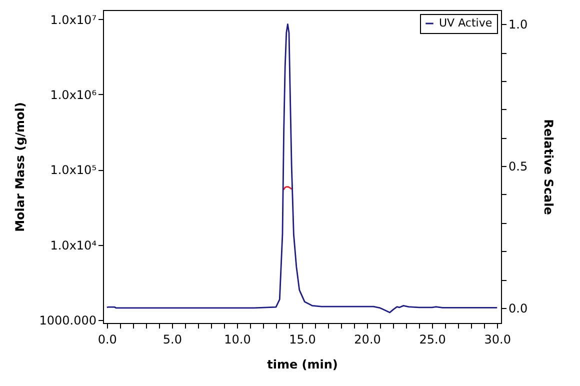  What do you see at coordinates (73, 245) in the screenshot?
I see `y-tick-label: 1.0x10⁴` at bounding box center [73, 245].